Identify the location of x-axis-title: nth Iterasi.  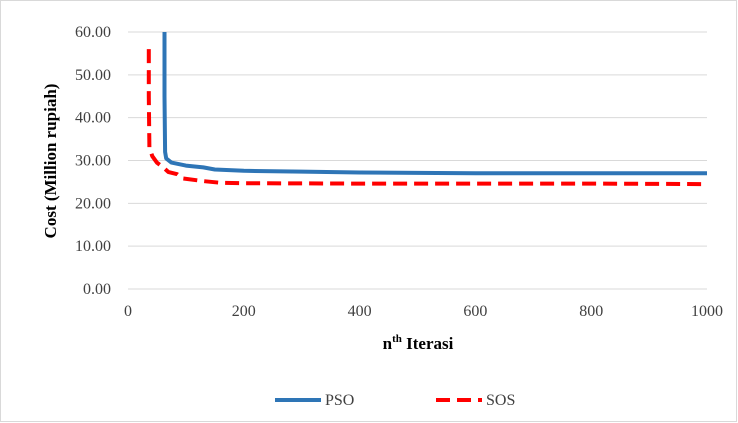
(418, 343).